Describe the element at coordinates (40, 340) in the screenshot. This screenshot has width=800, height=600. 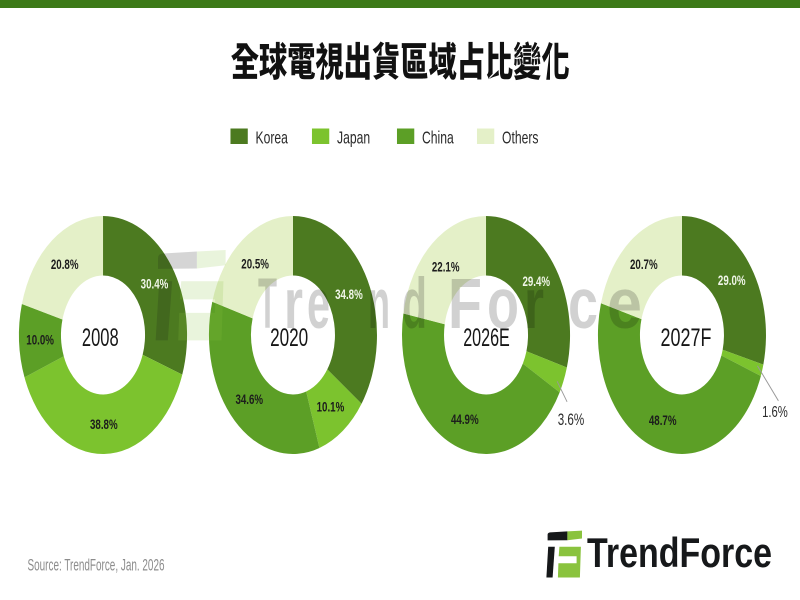
I see `svg-text: 10.0%` at that location.